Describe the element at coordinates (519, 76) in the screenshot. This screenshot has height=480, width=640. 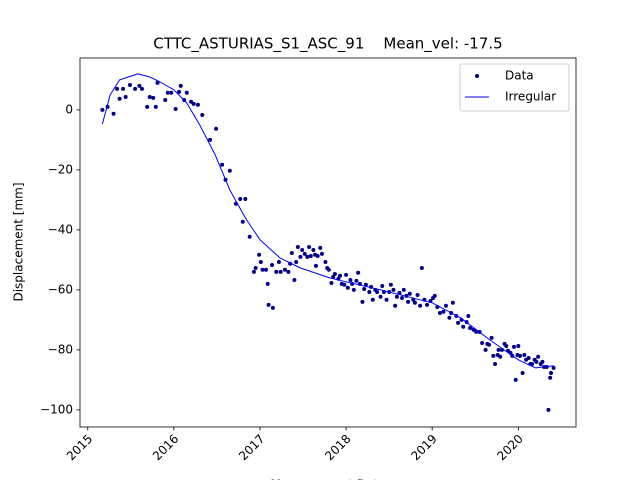
I see `legend-label: Data` at that location.